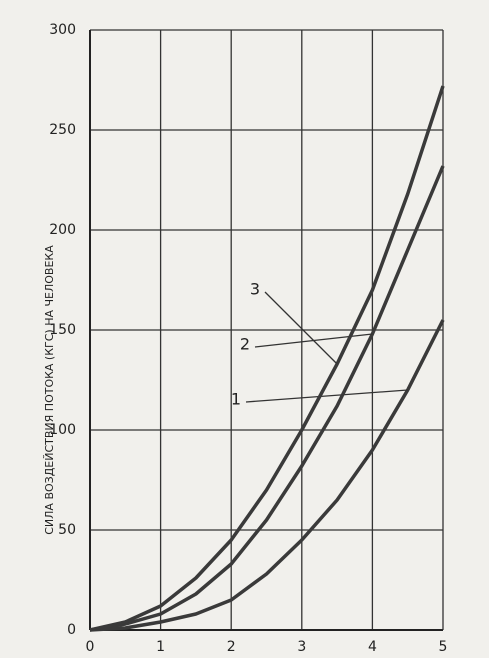  What do you see at coordinates (90, 647) in the screenshot?
I see `x-tick-label: 0` at bounding box center [90, 647].